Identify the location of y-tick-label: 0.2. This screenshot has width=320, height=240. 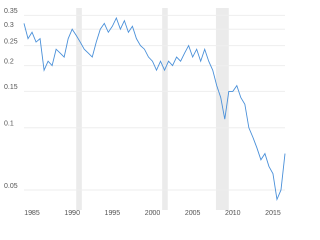
(9, 61).